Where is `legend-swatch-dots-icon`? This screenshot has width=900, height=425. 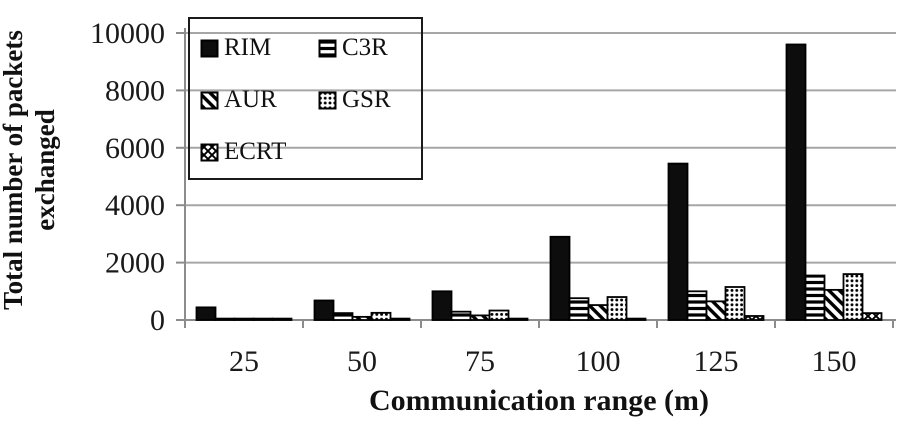 legend-swatch-dots-icon is located at coordinates (327, 100).